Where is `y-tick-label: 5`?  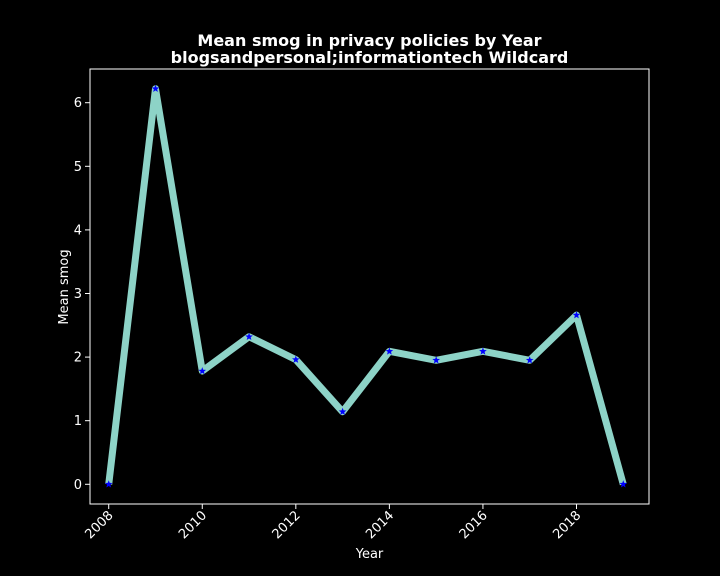 y-tick-label: 5 is located at coordinates (78, 167).